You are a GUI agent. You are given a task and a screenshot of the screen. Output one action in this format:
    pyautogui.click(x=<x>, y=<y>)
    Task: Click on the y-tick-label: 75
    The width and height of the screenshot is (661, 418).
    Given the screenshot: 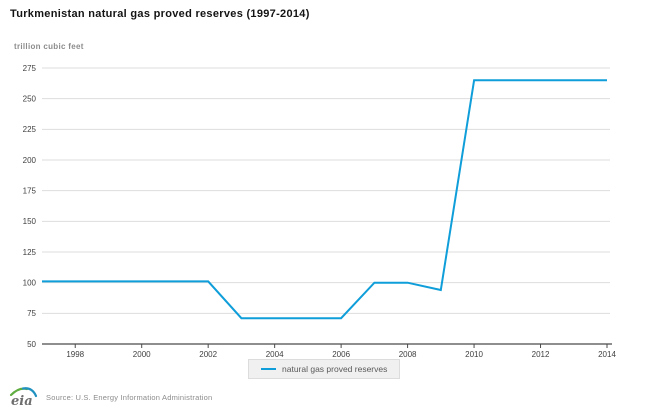 What is the action you would take?
    pyautogui.click(x=31, y=313)
    